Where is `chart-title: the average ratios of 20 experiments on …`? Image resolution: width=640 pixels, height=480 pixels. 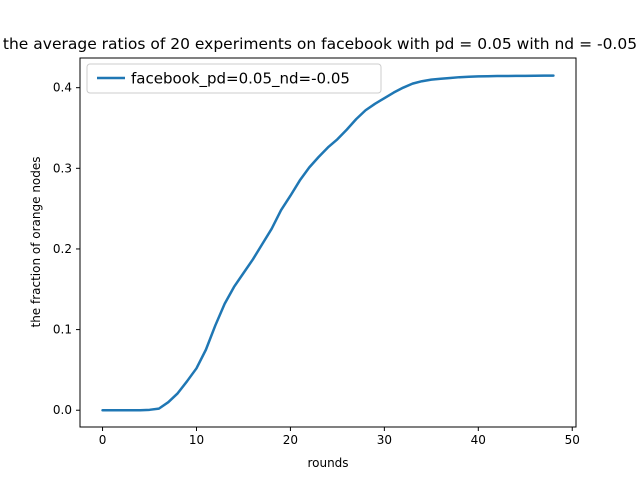 chart-title: the average ratios of 20 experiments on … is located at coordinates (320, 44).